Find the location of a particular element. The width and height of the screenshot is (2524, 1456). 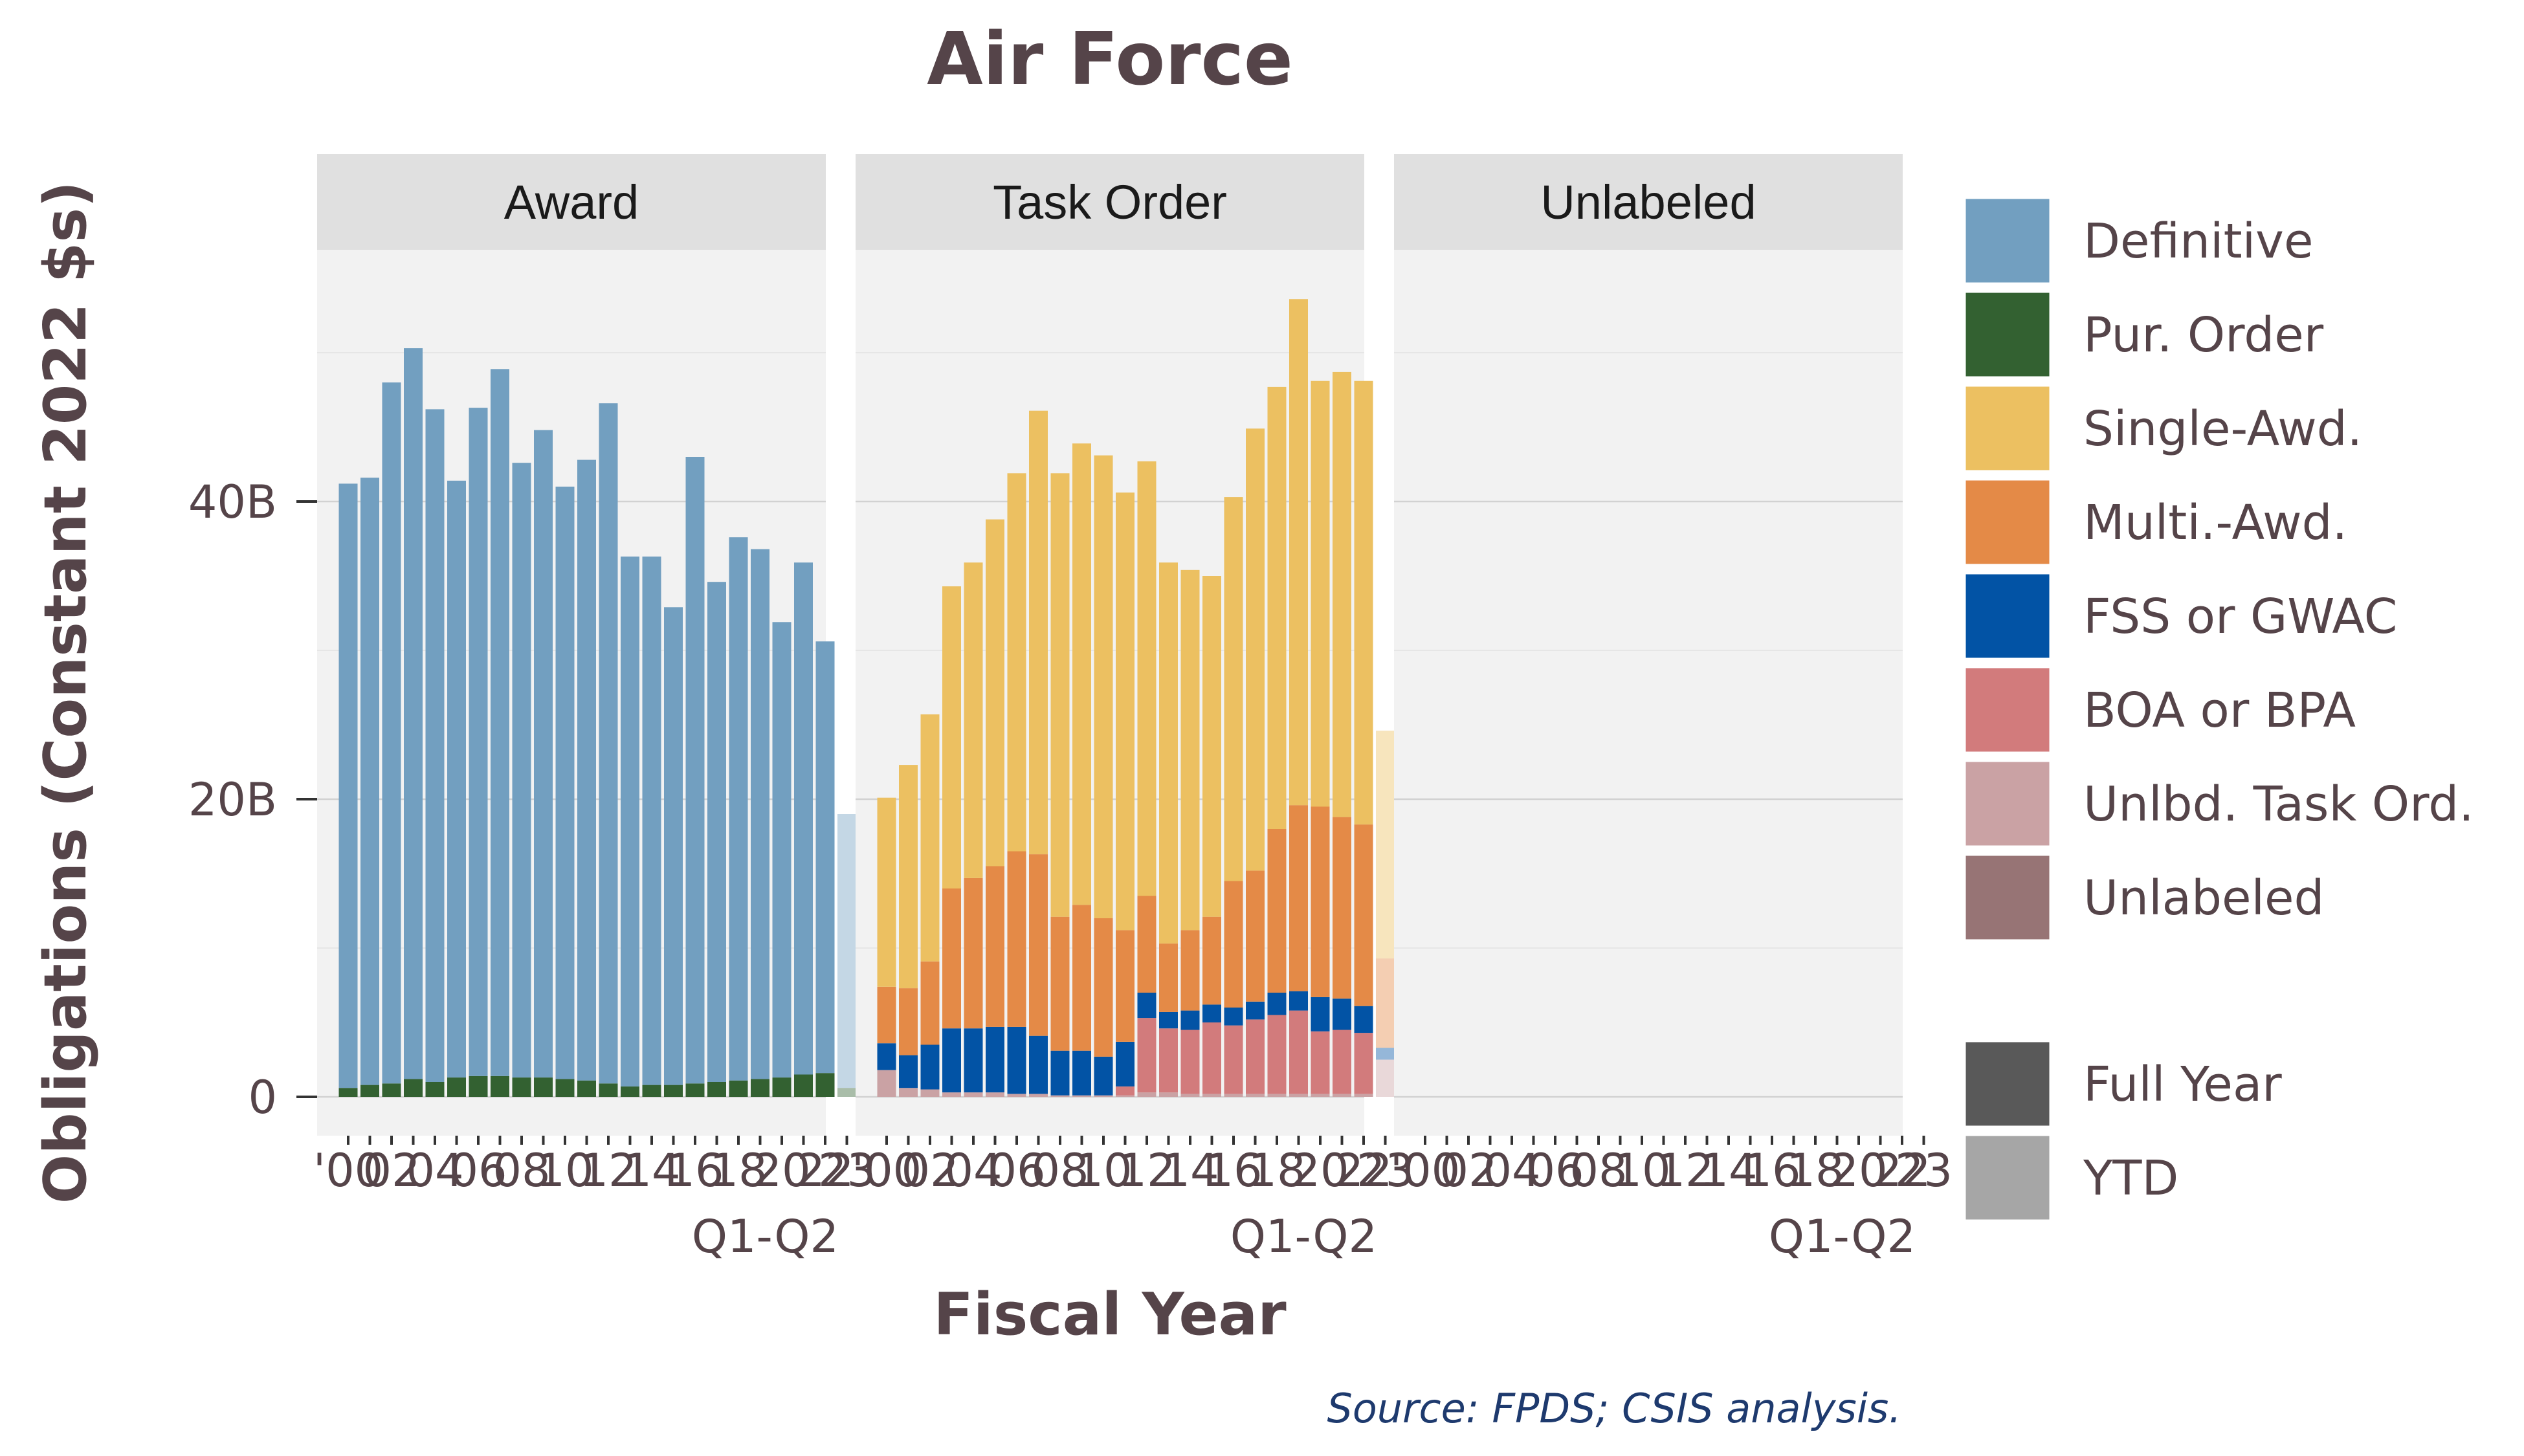

x-tick-label-period: Q1-Q2 is located at coordinates (765, 1236).